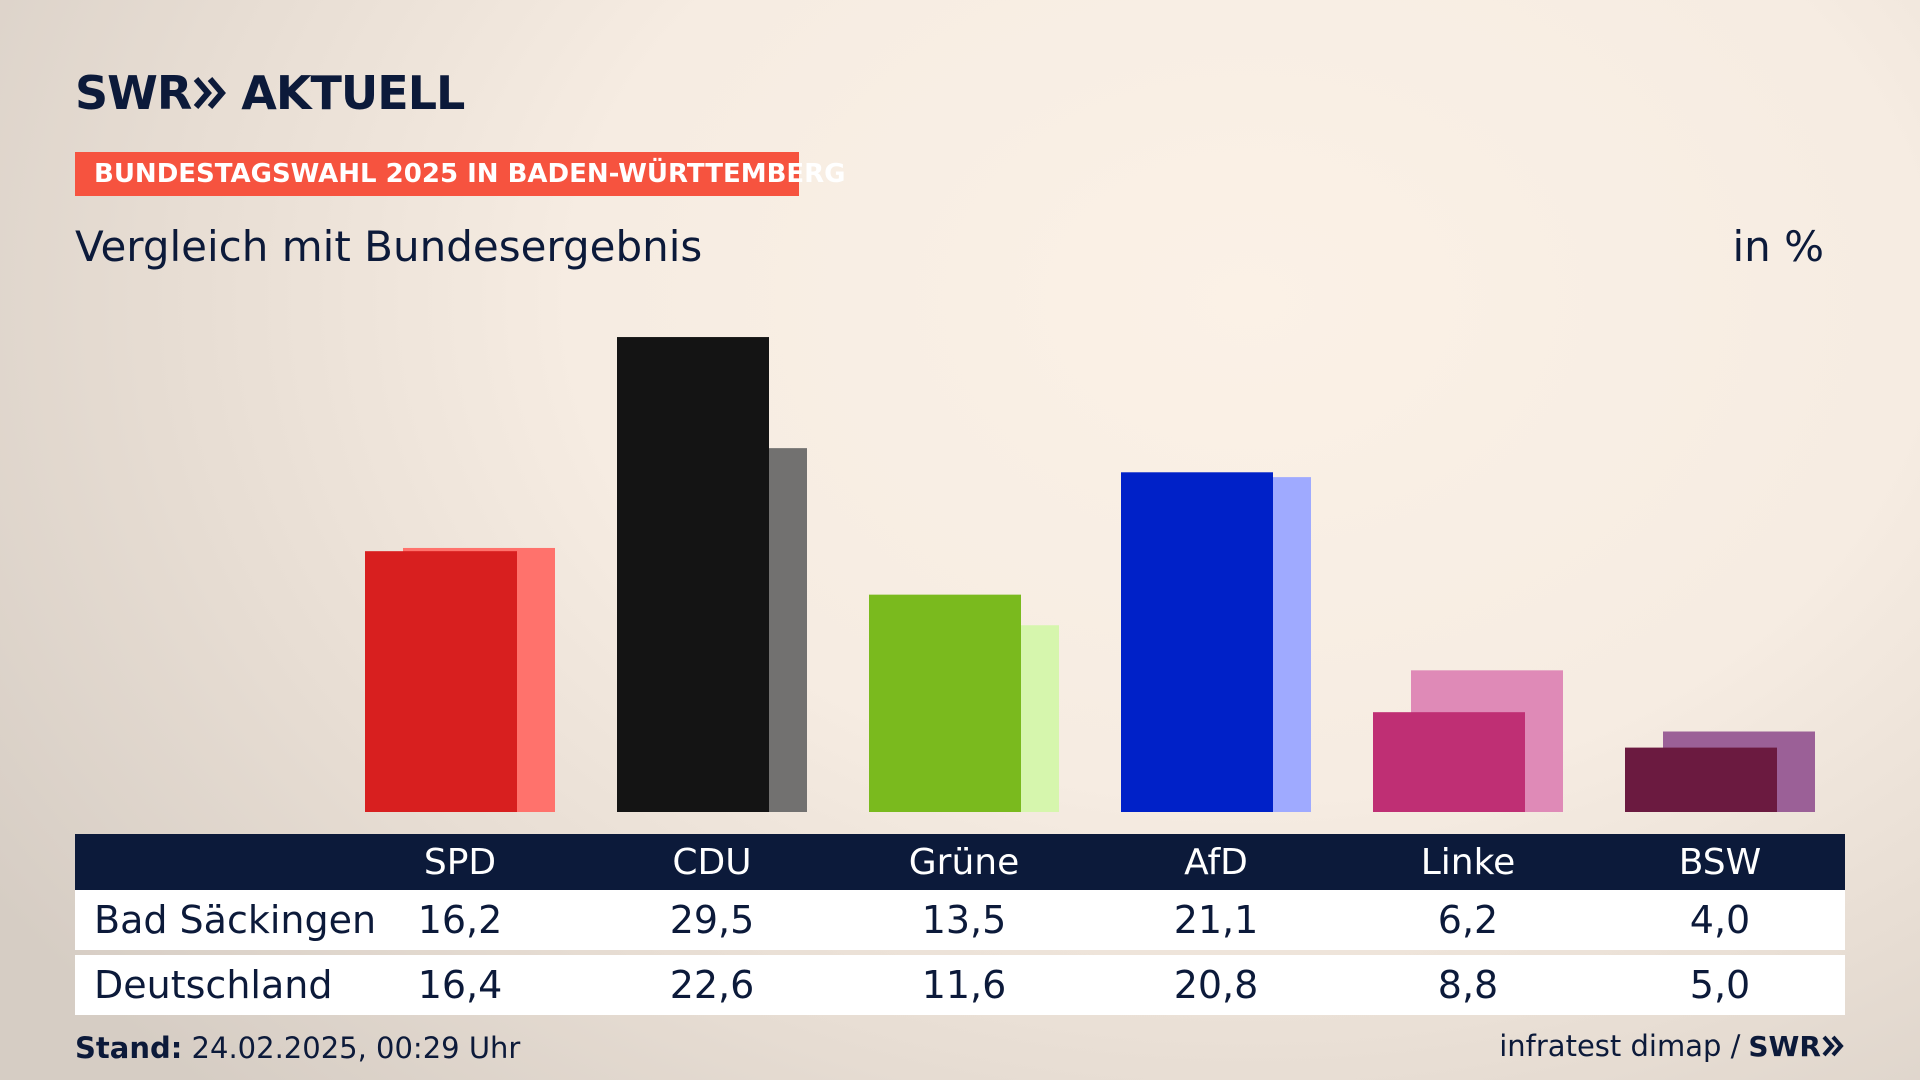 The image size is (1920, 1080). I want to click on table-row: Deutschland 16,4 22,6 11,6 20,8 8,8 5,0, so click(960, 985).